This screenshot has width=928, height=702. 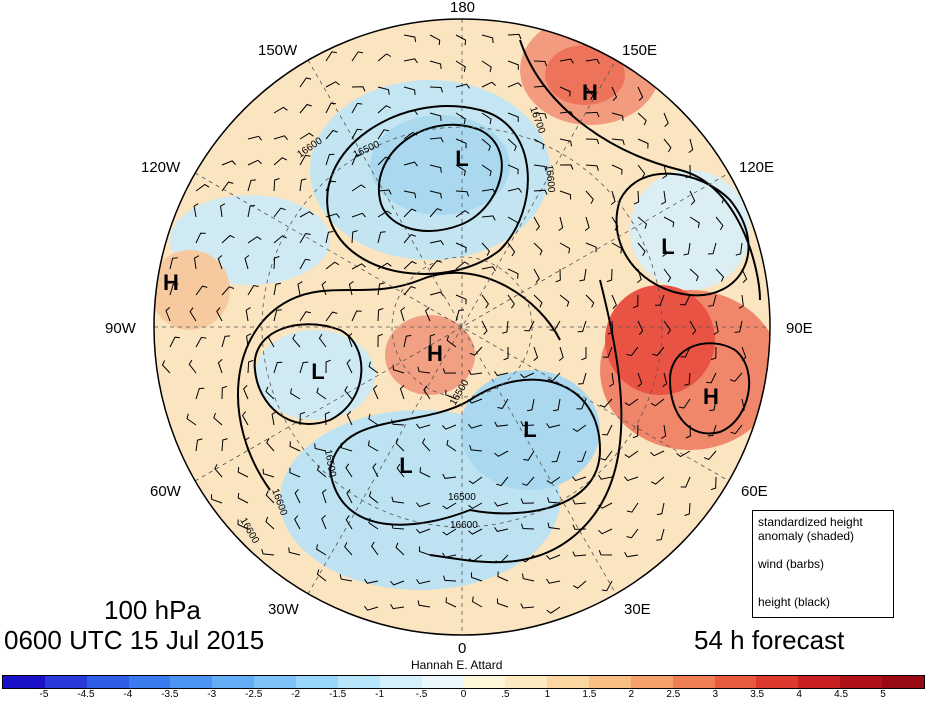 I want to click on anomaly-negative-alaska-core, so click(x=440, y=165).